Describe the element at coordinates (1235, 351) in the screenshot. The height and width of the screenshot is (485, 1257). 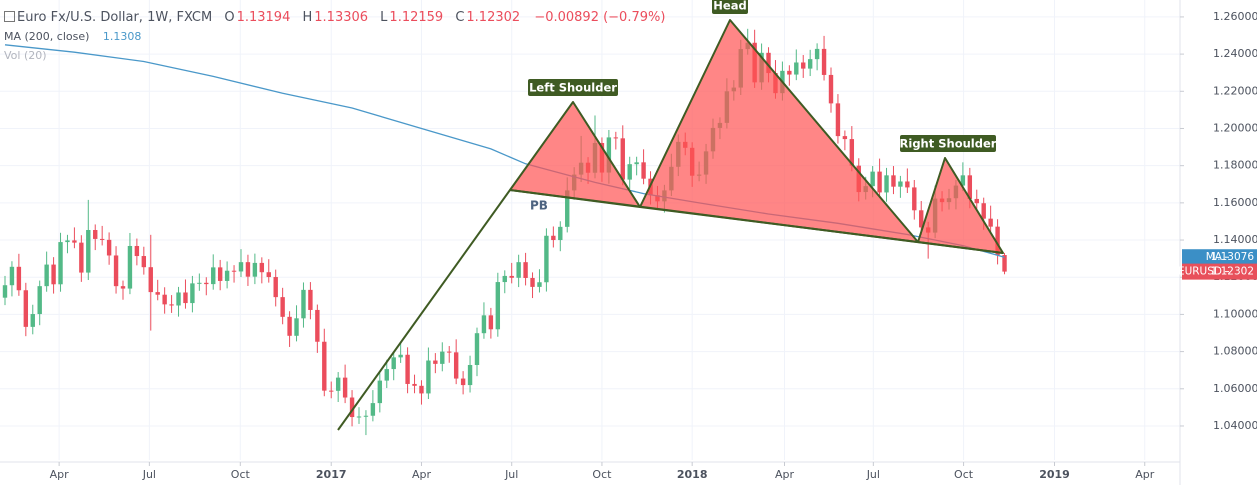
I see `y-tick-label: 1.08000` at that location.